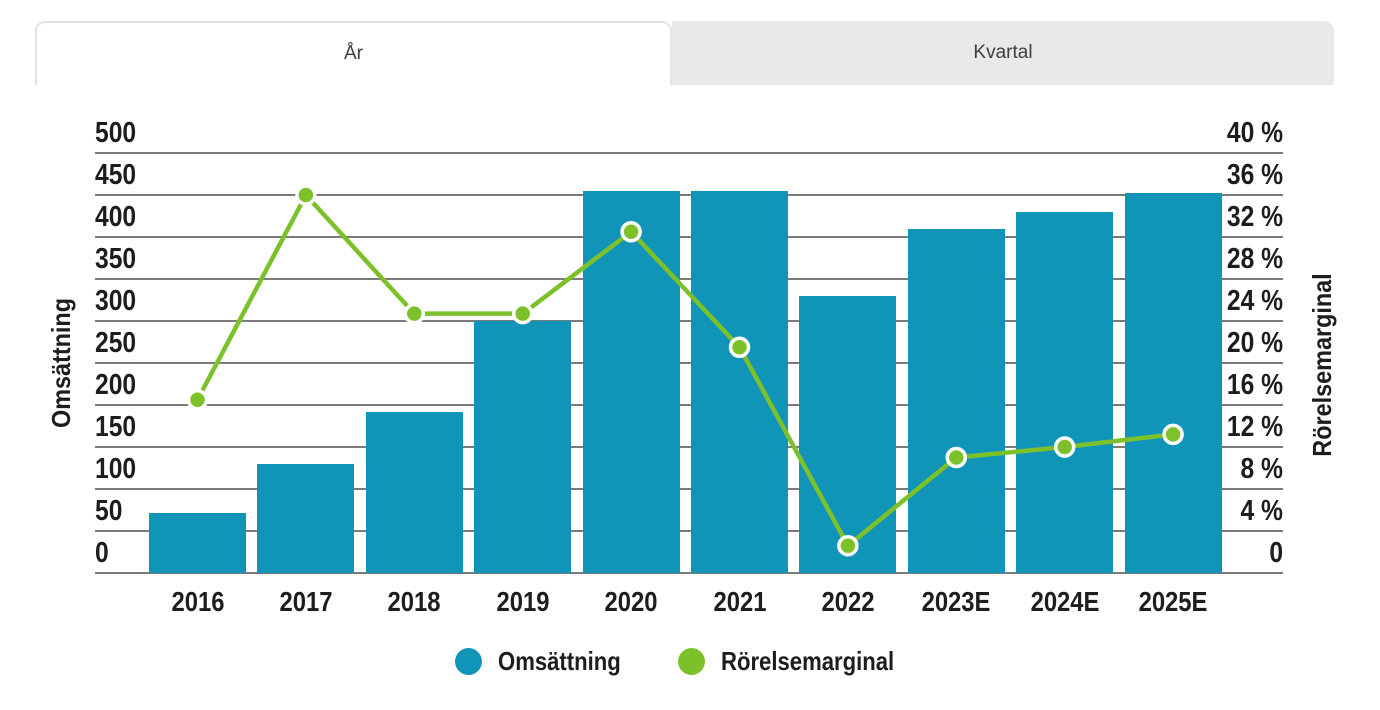 The height and width of the screenshot is (710, 1380). What do you see at coordinates (1322, 365) in the screenshot?
I see `right-axis-title: Rörelsemarginal` at bounding box center [1322, 365].